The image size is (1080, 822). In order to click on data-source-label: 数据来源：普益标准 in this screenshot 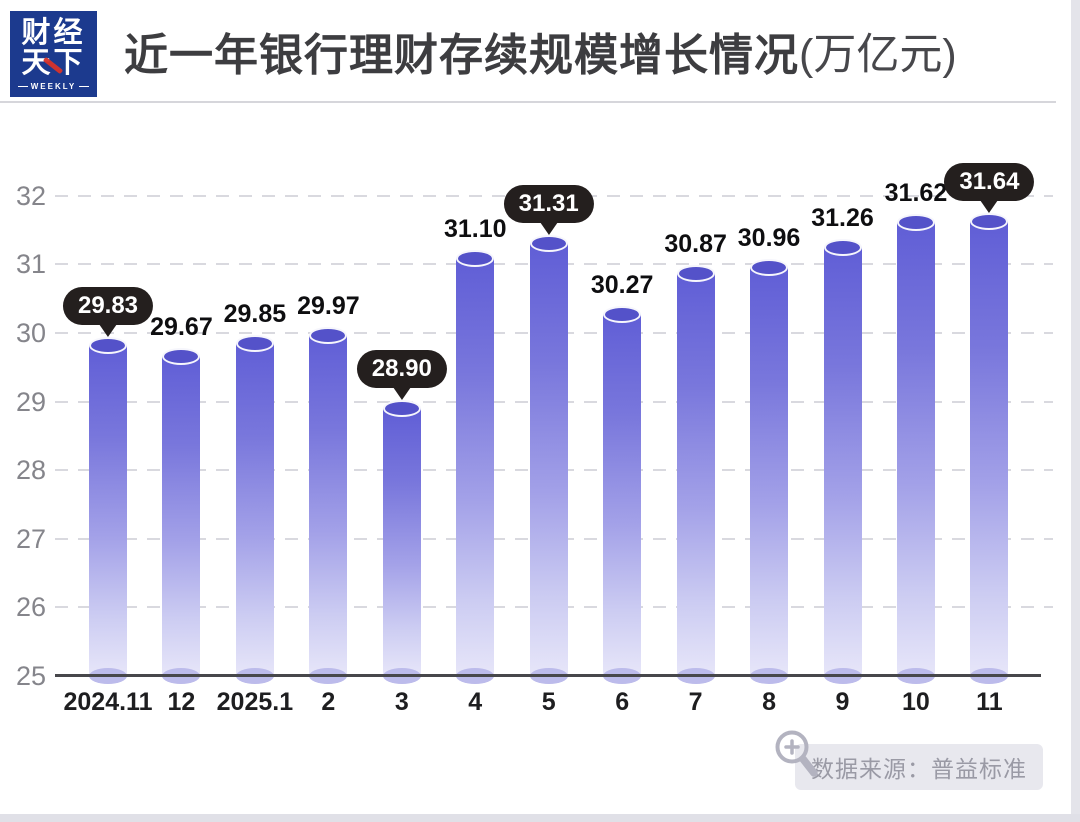, I will do `click(919, 769)`.